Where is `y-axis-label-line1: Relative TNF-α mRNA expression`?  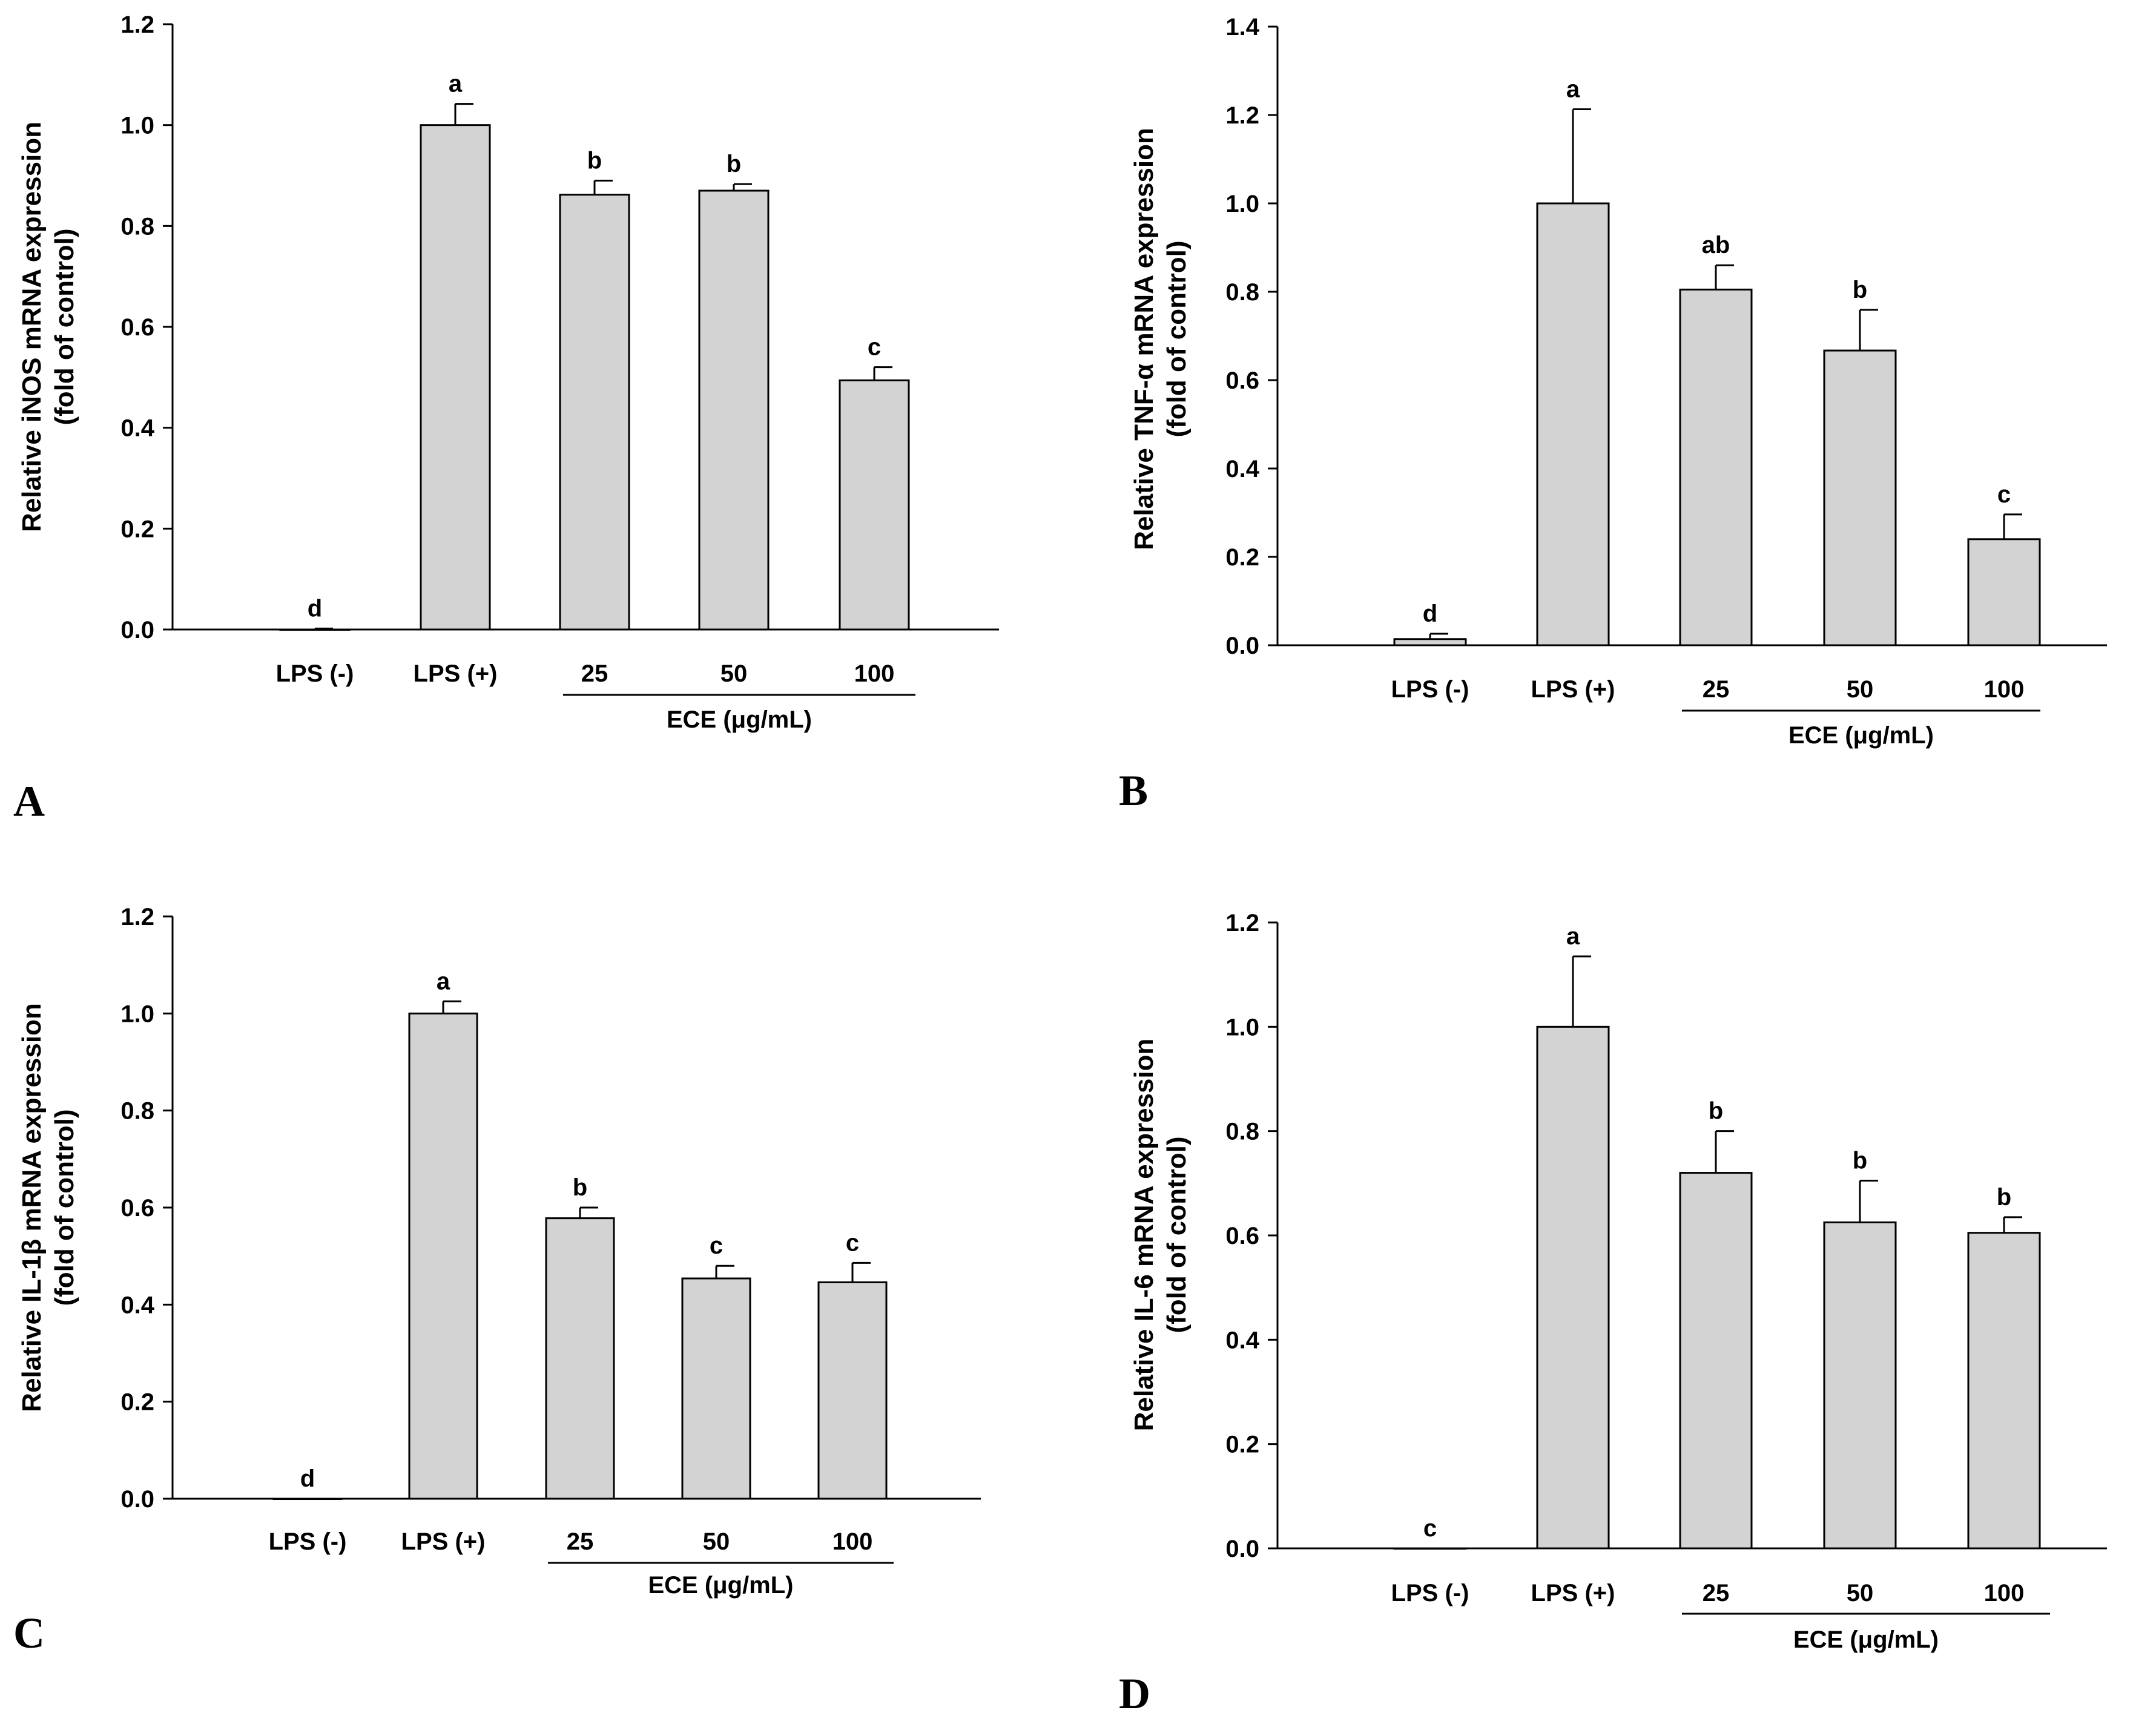 y-axis-label-line1: Relative TNF-α mRNA expression is located at coordinates (1144, 339).